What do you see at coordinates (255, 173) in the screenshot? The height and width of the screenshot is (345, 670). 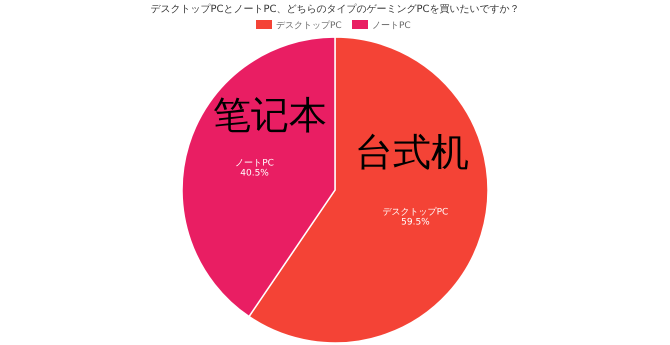 I see `data-label: 40.5%` at bounding box center [255, 173].